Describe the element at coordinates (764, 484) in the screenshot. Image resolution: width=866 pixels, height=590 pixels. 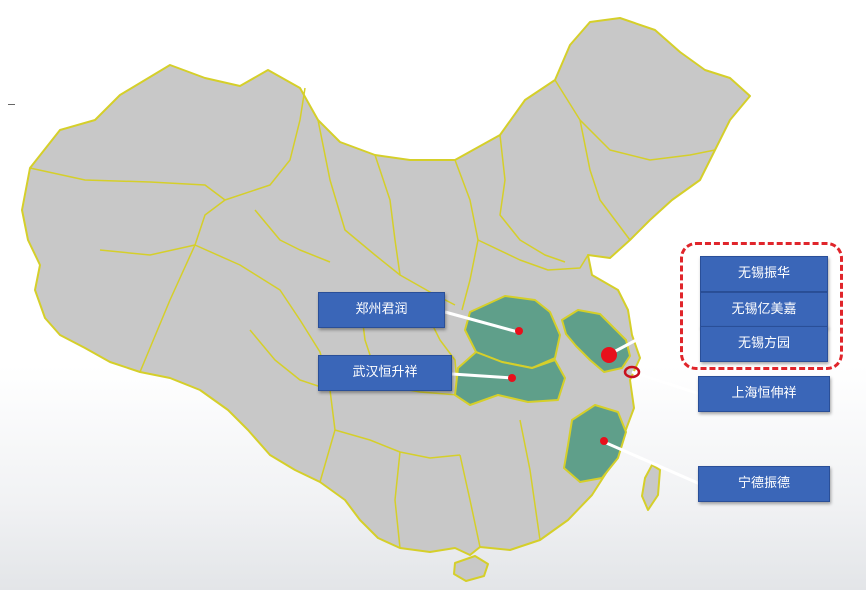
I see `label-ningde: 宁德振德` at that location.